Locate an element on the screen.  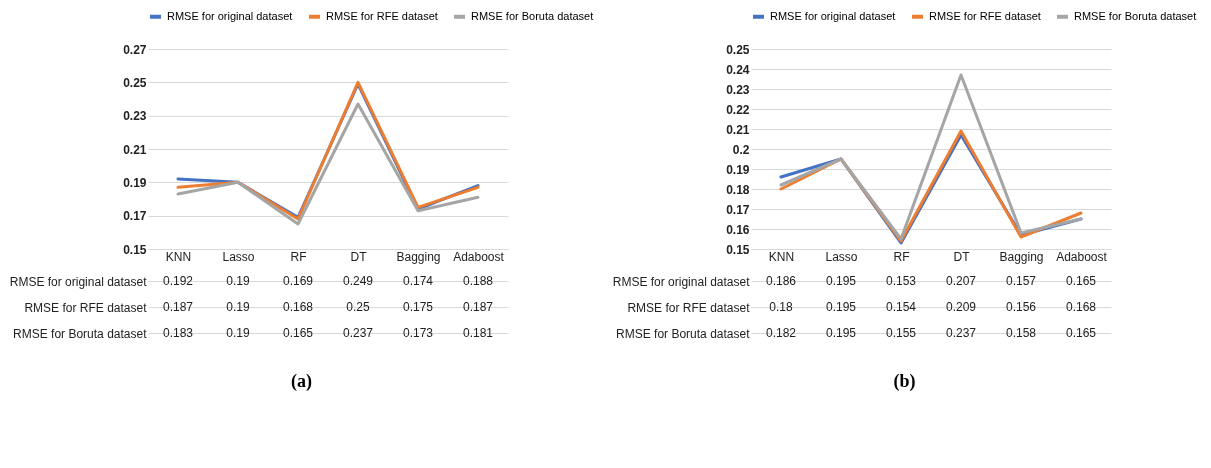
data-label: 0.175 is located at coordinates (418, 307).